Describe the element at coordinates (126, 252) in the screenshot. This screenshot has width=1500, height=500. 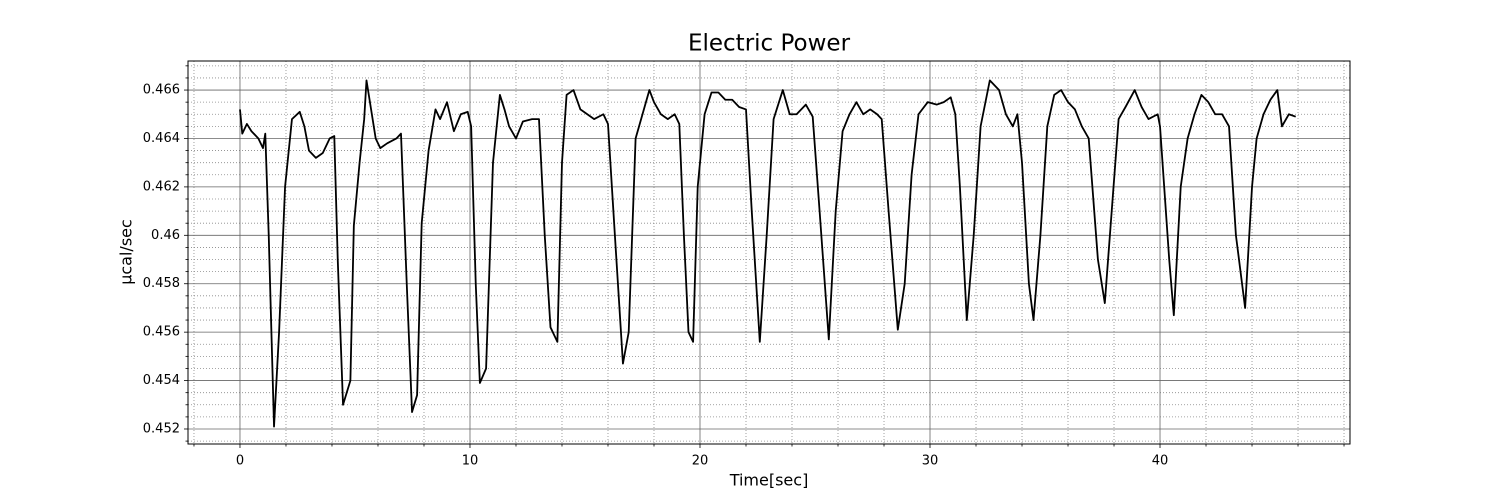
I see `y-axis-label: µcal/sec` at that location.